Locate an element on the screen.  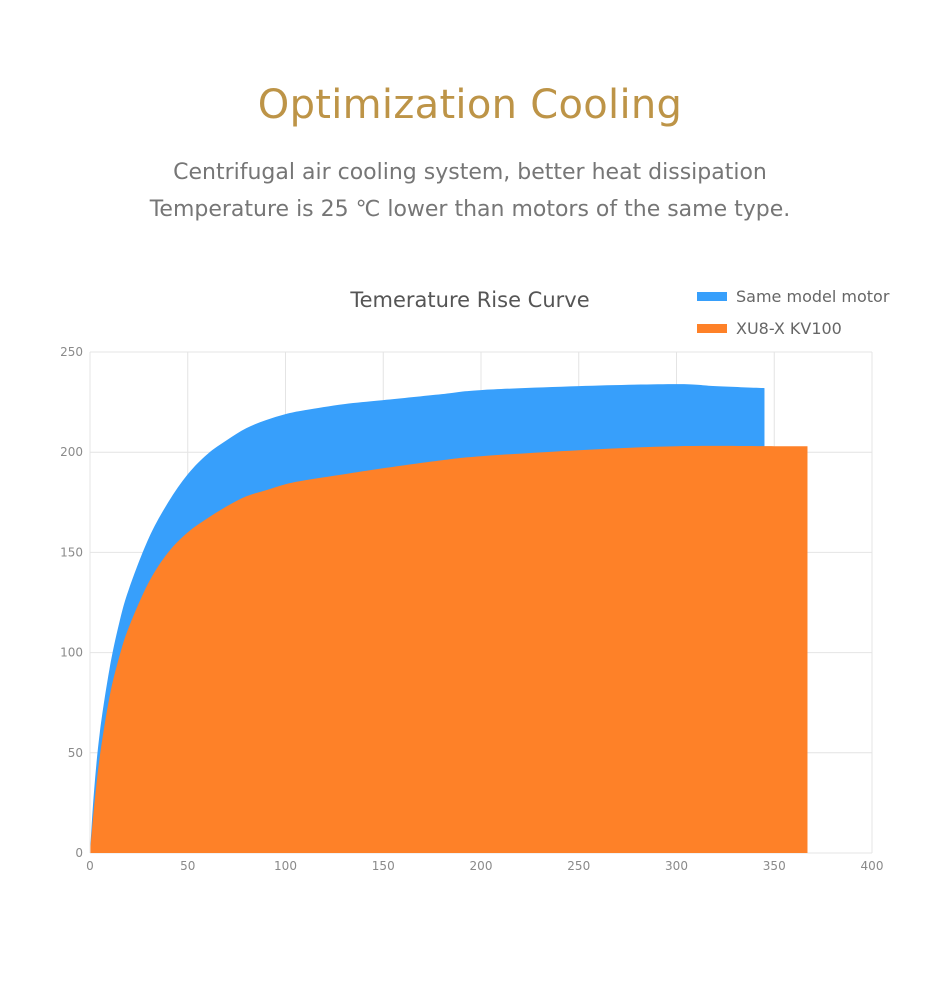
x-tick-label: 250 is located at coordinates (578, 866).